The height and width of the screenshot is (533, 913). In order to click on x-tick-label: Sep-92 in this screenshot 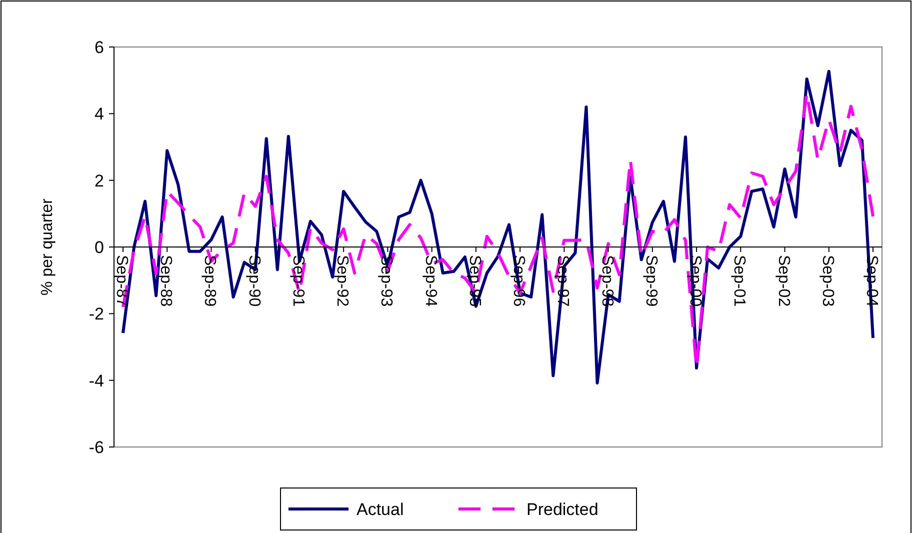, I will do `click(342, 281)`.